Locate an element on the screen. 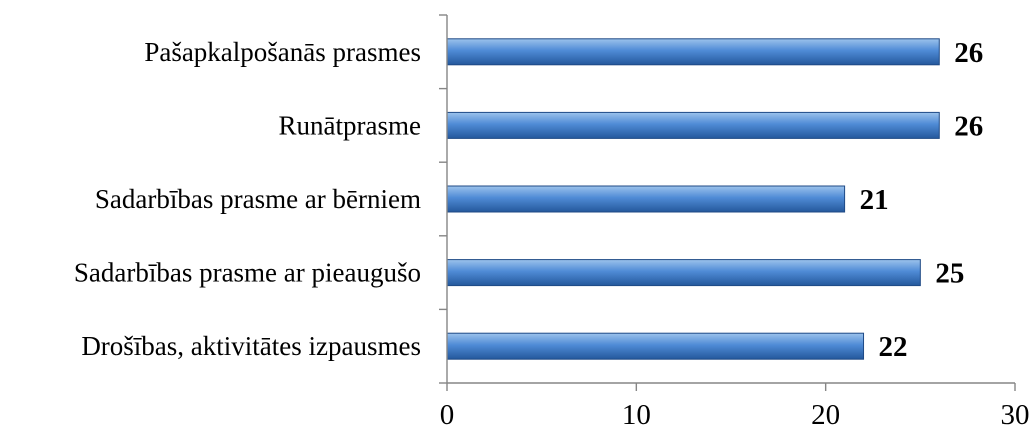  value-label: 22 is located at coordinates (893, 347).